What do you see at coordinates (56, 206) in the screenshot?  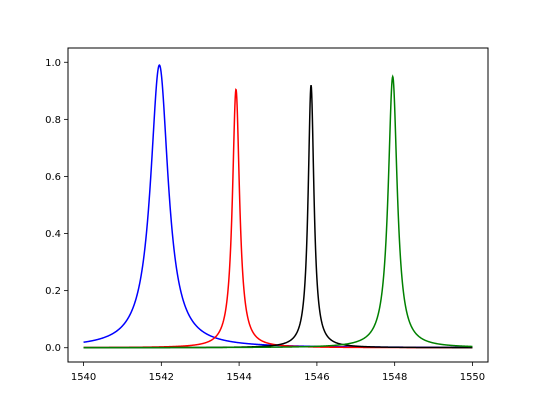 I see `y-axis: 0.0 0.2 0.4 0.6 0.8 1.0` at bounding box center [56, 206].